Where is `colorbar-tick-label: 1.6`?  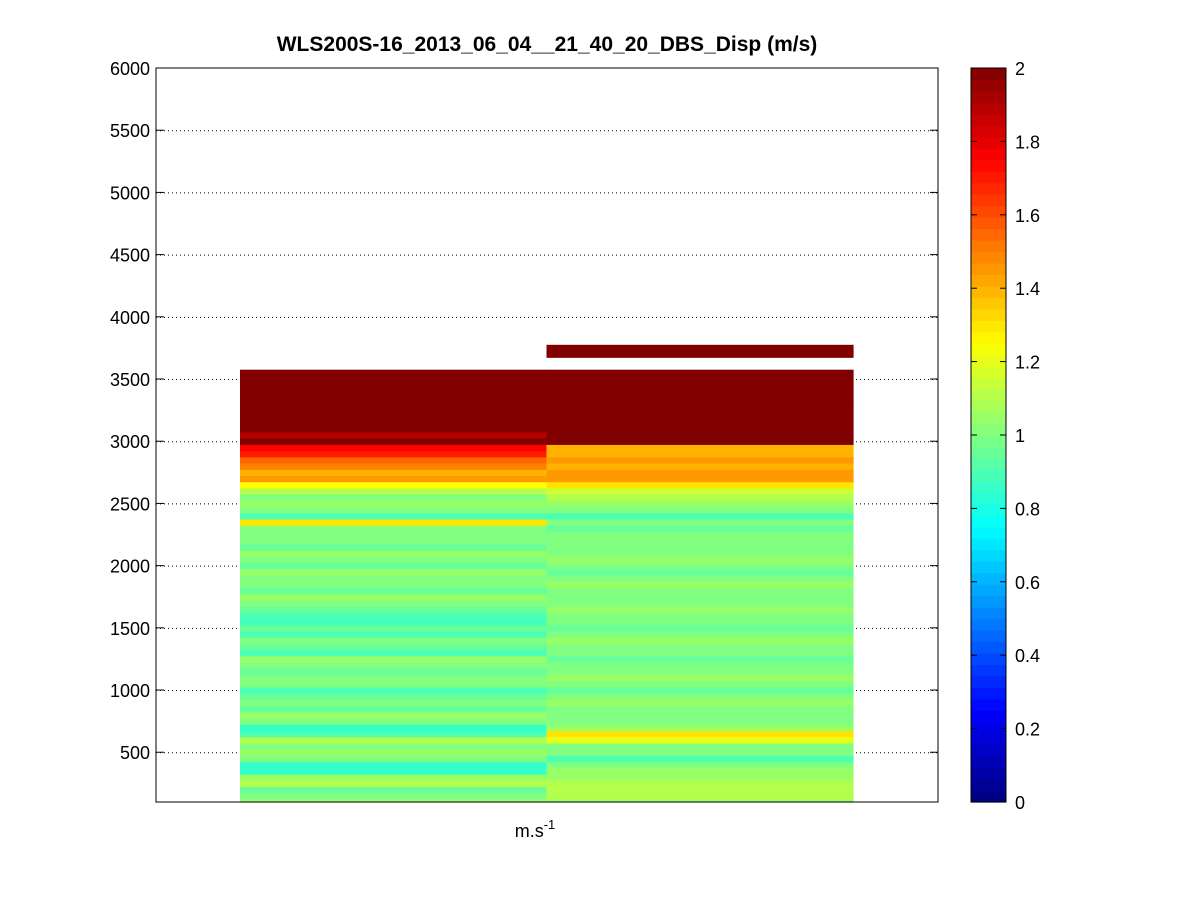
colorbar-tick-label: 1.6 is located at coordinates (1027, 216).